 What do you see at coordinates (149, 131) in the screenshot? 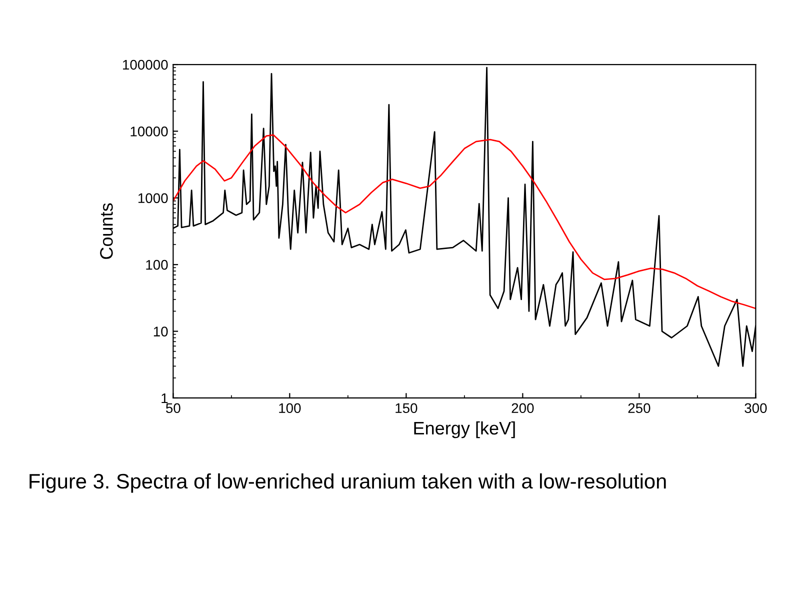
I see `y-tick-label: 10000` at bounding box center [149, 131].